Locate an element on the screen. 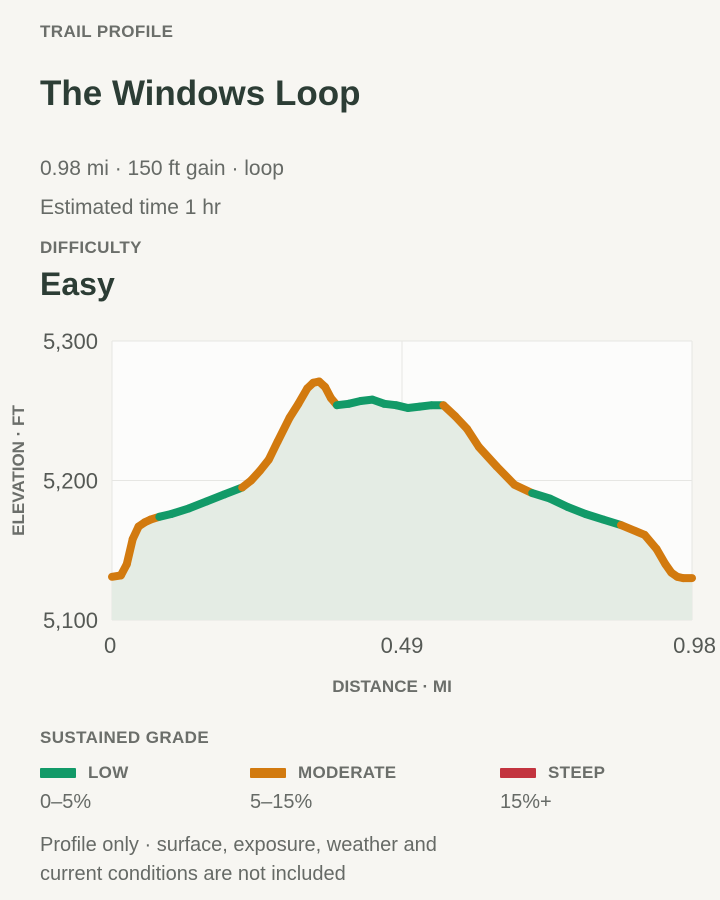  y-tick-label: 5,100 is located at coordinates (70, 620).